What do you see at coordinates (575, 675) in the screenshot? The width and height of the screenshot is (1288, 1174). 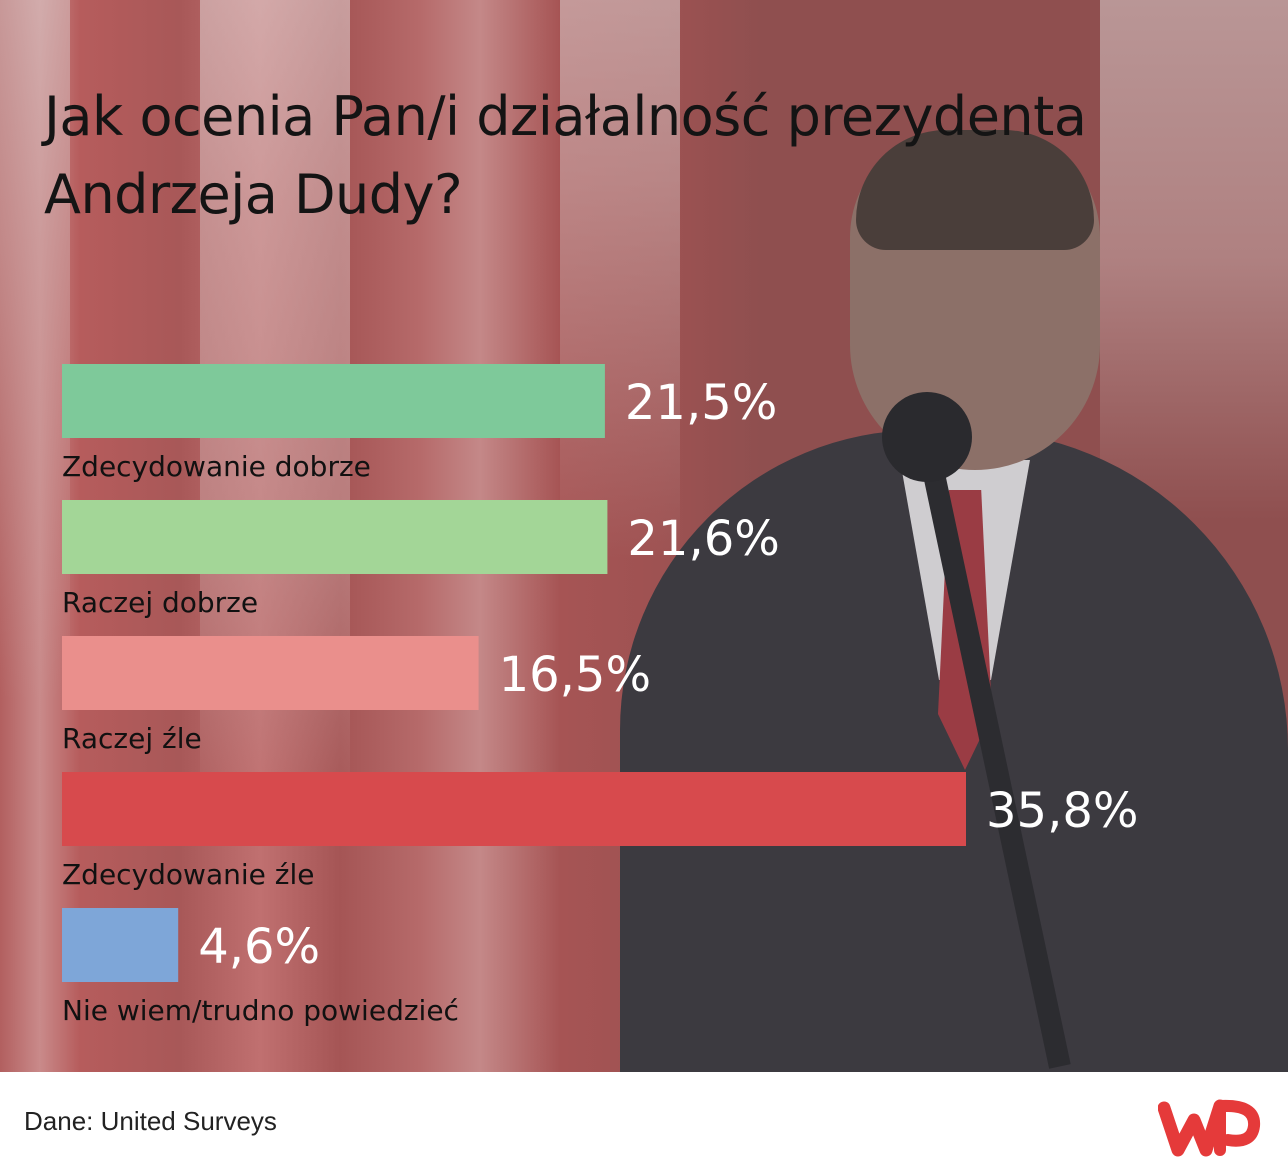 I see `value-label: 16,5%` at bounding box center [575, 675].